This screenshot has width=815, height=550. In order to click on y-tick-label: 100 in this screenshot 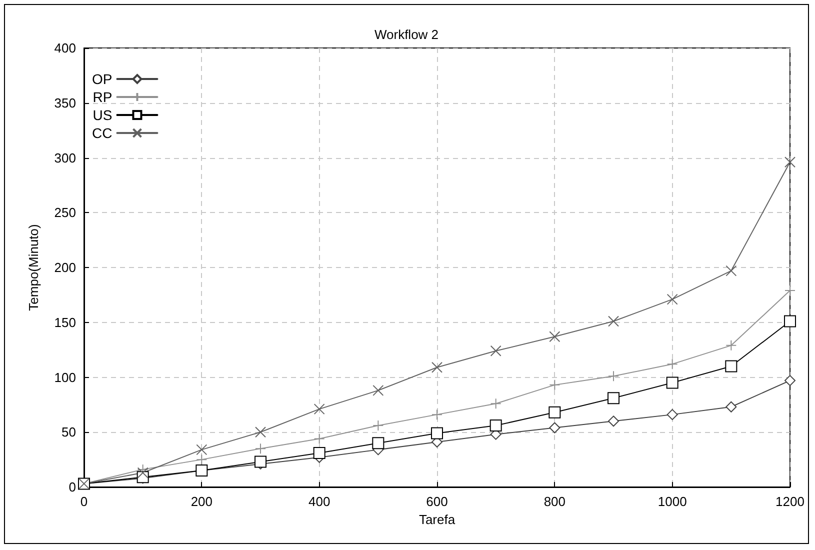, I will do `click(65, 377)`.